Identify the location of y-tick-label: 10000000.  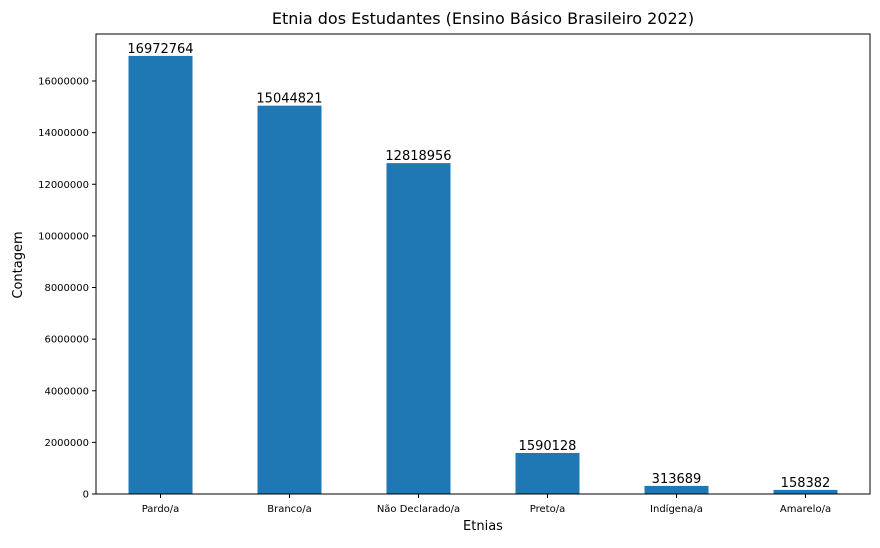
(63, 236).